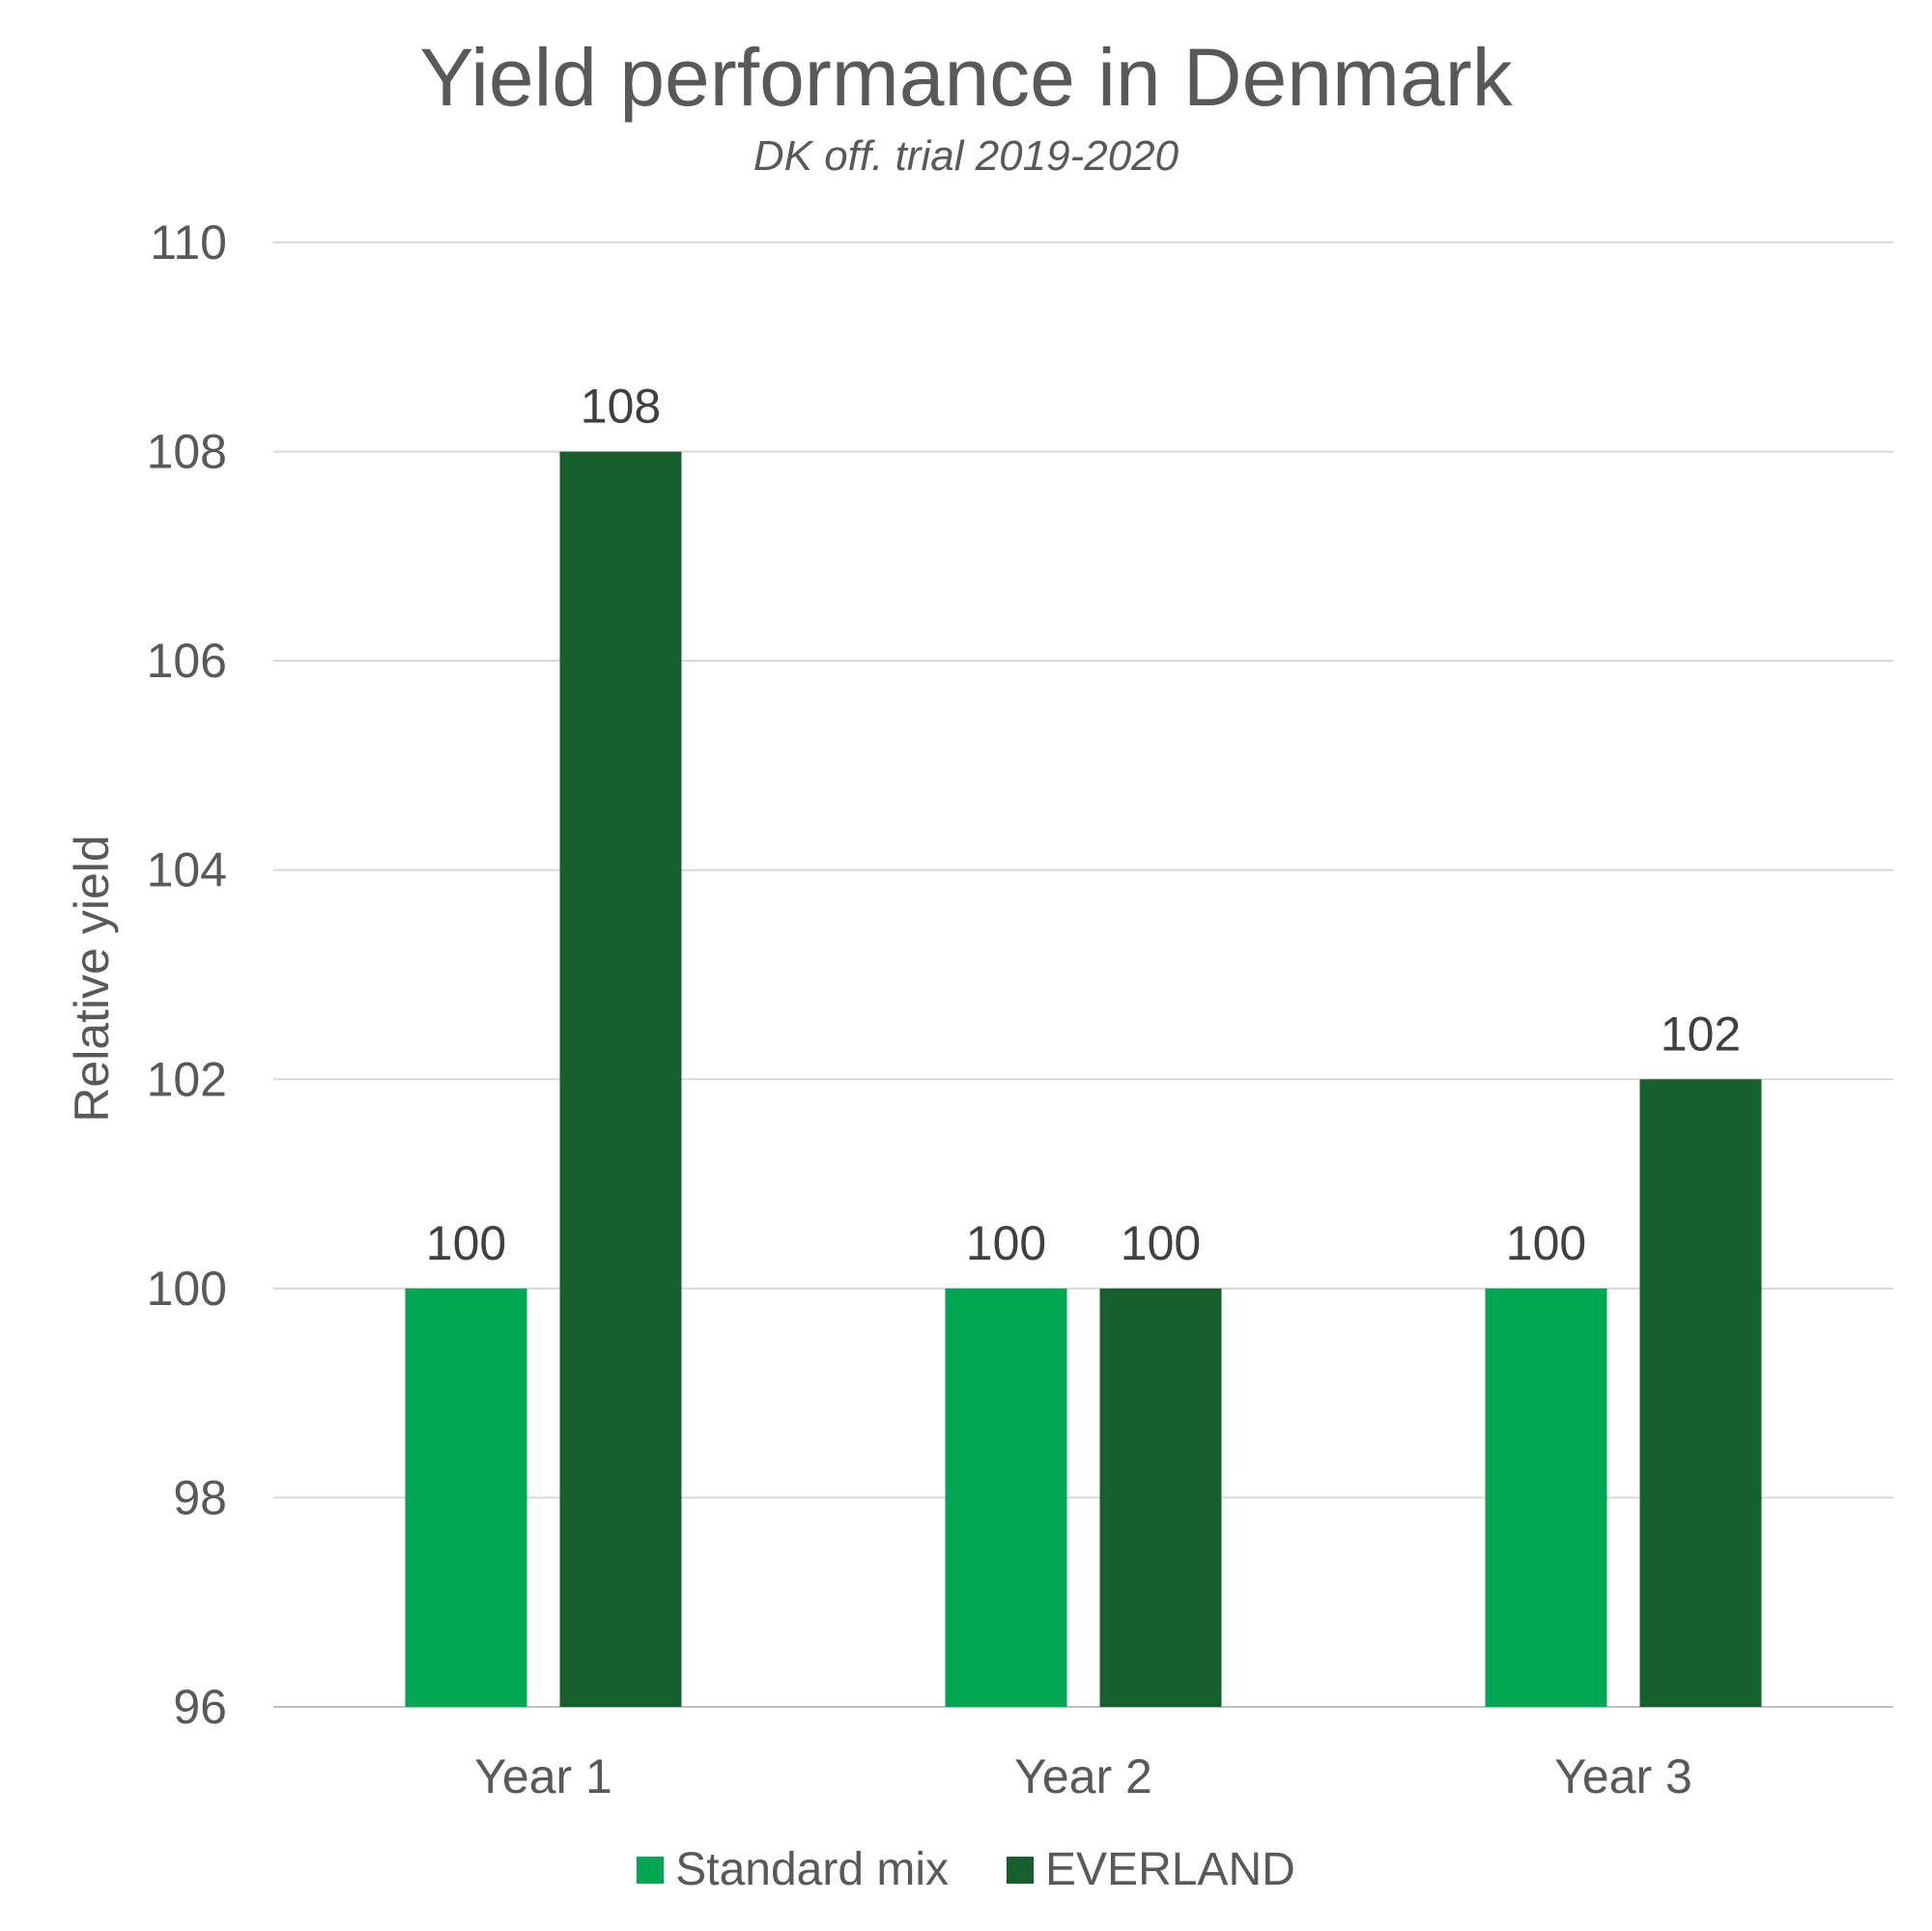 The width and height of the screenshot is (1932, 1931). I want to click on y-tick-label: 98, so click(200, 1497).